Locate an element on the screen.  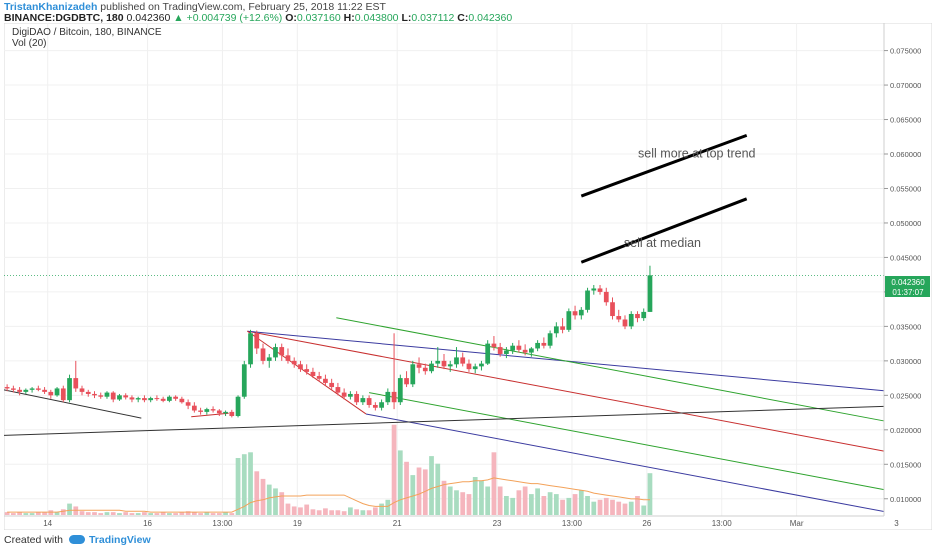
price-tick-label: 0.055000 is located at coordinates (905, 188).